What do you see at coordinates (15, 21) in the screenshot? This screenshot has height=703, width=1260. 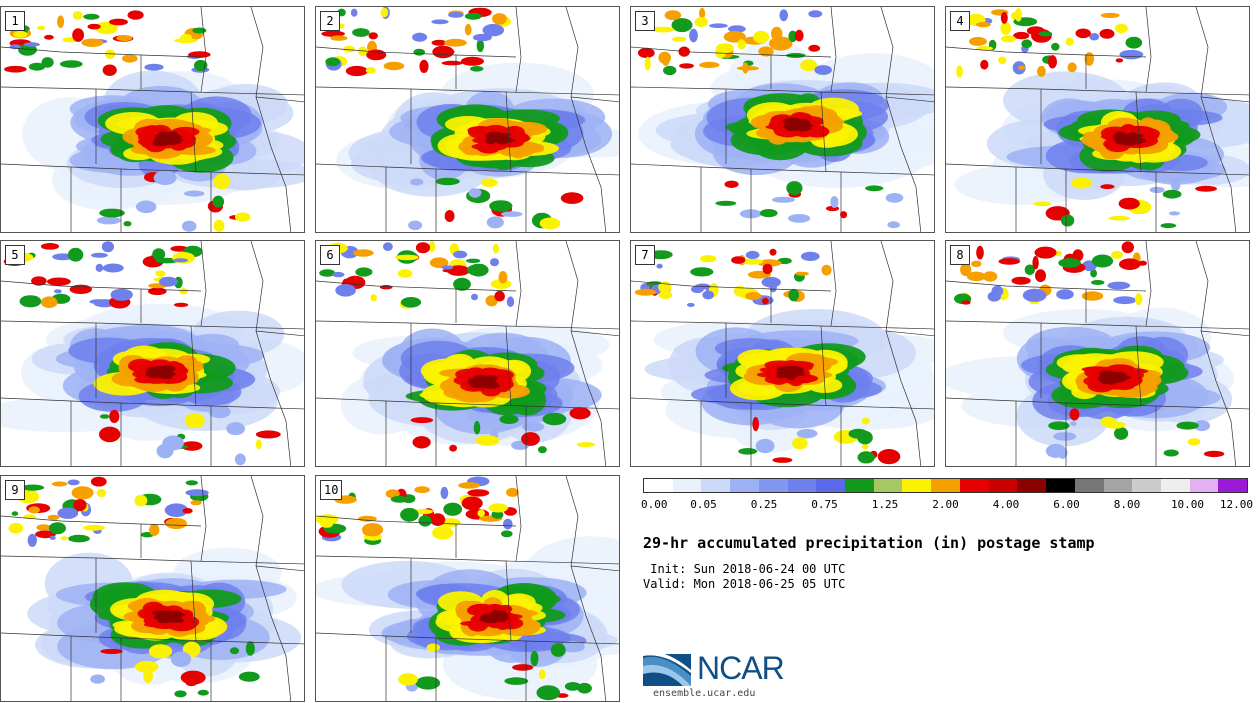 I see `member-number-label: 1` at bounding box center [15, 21].